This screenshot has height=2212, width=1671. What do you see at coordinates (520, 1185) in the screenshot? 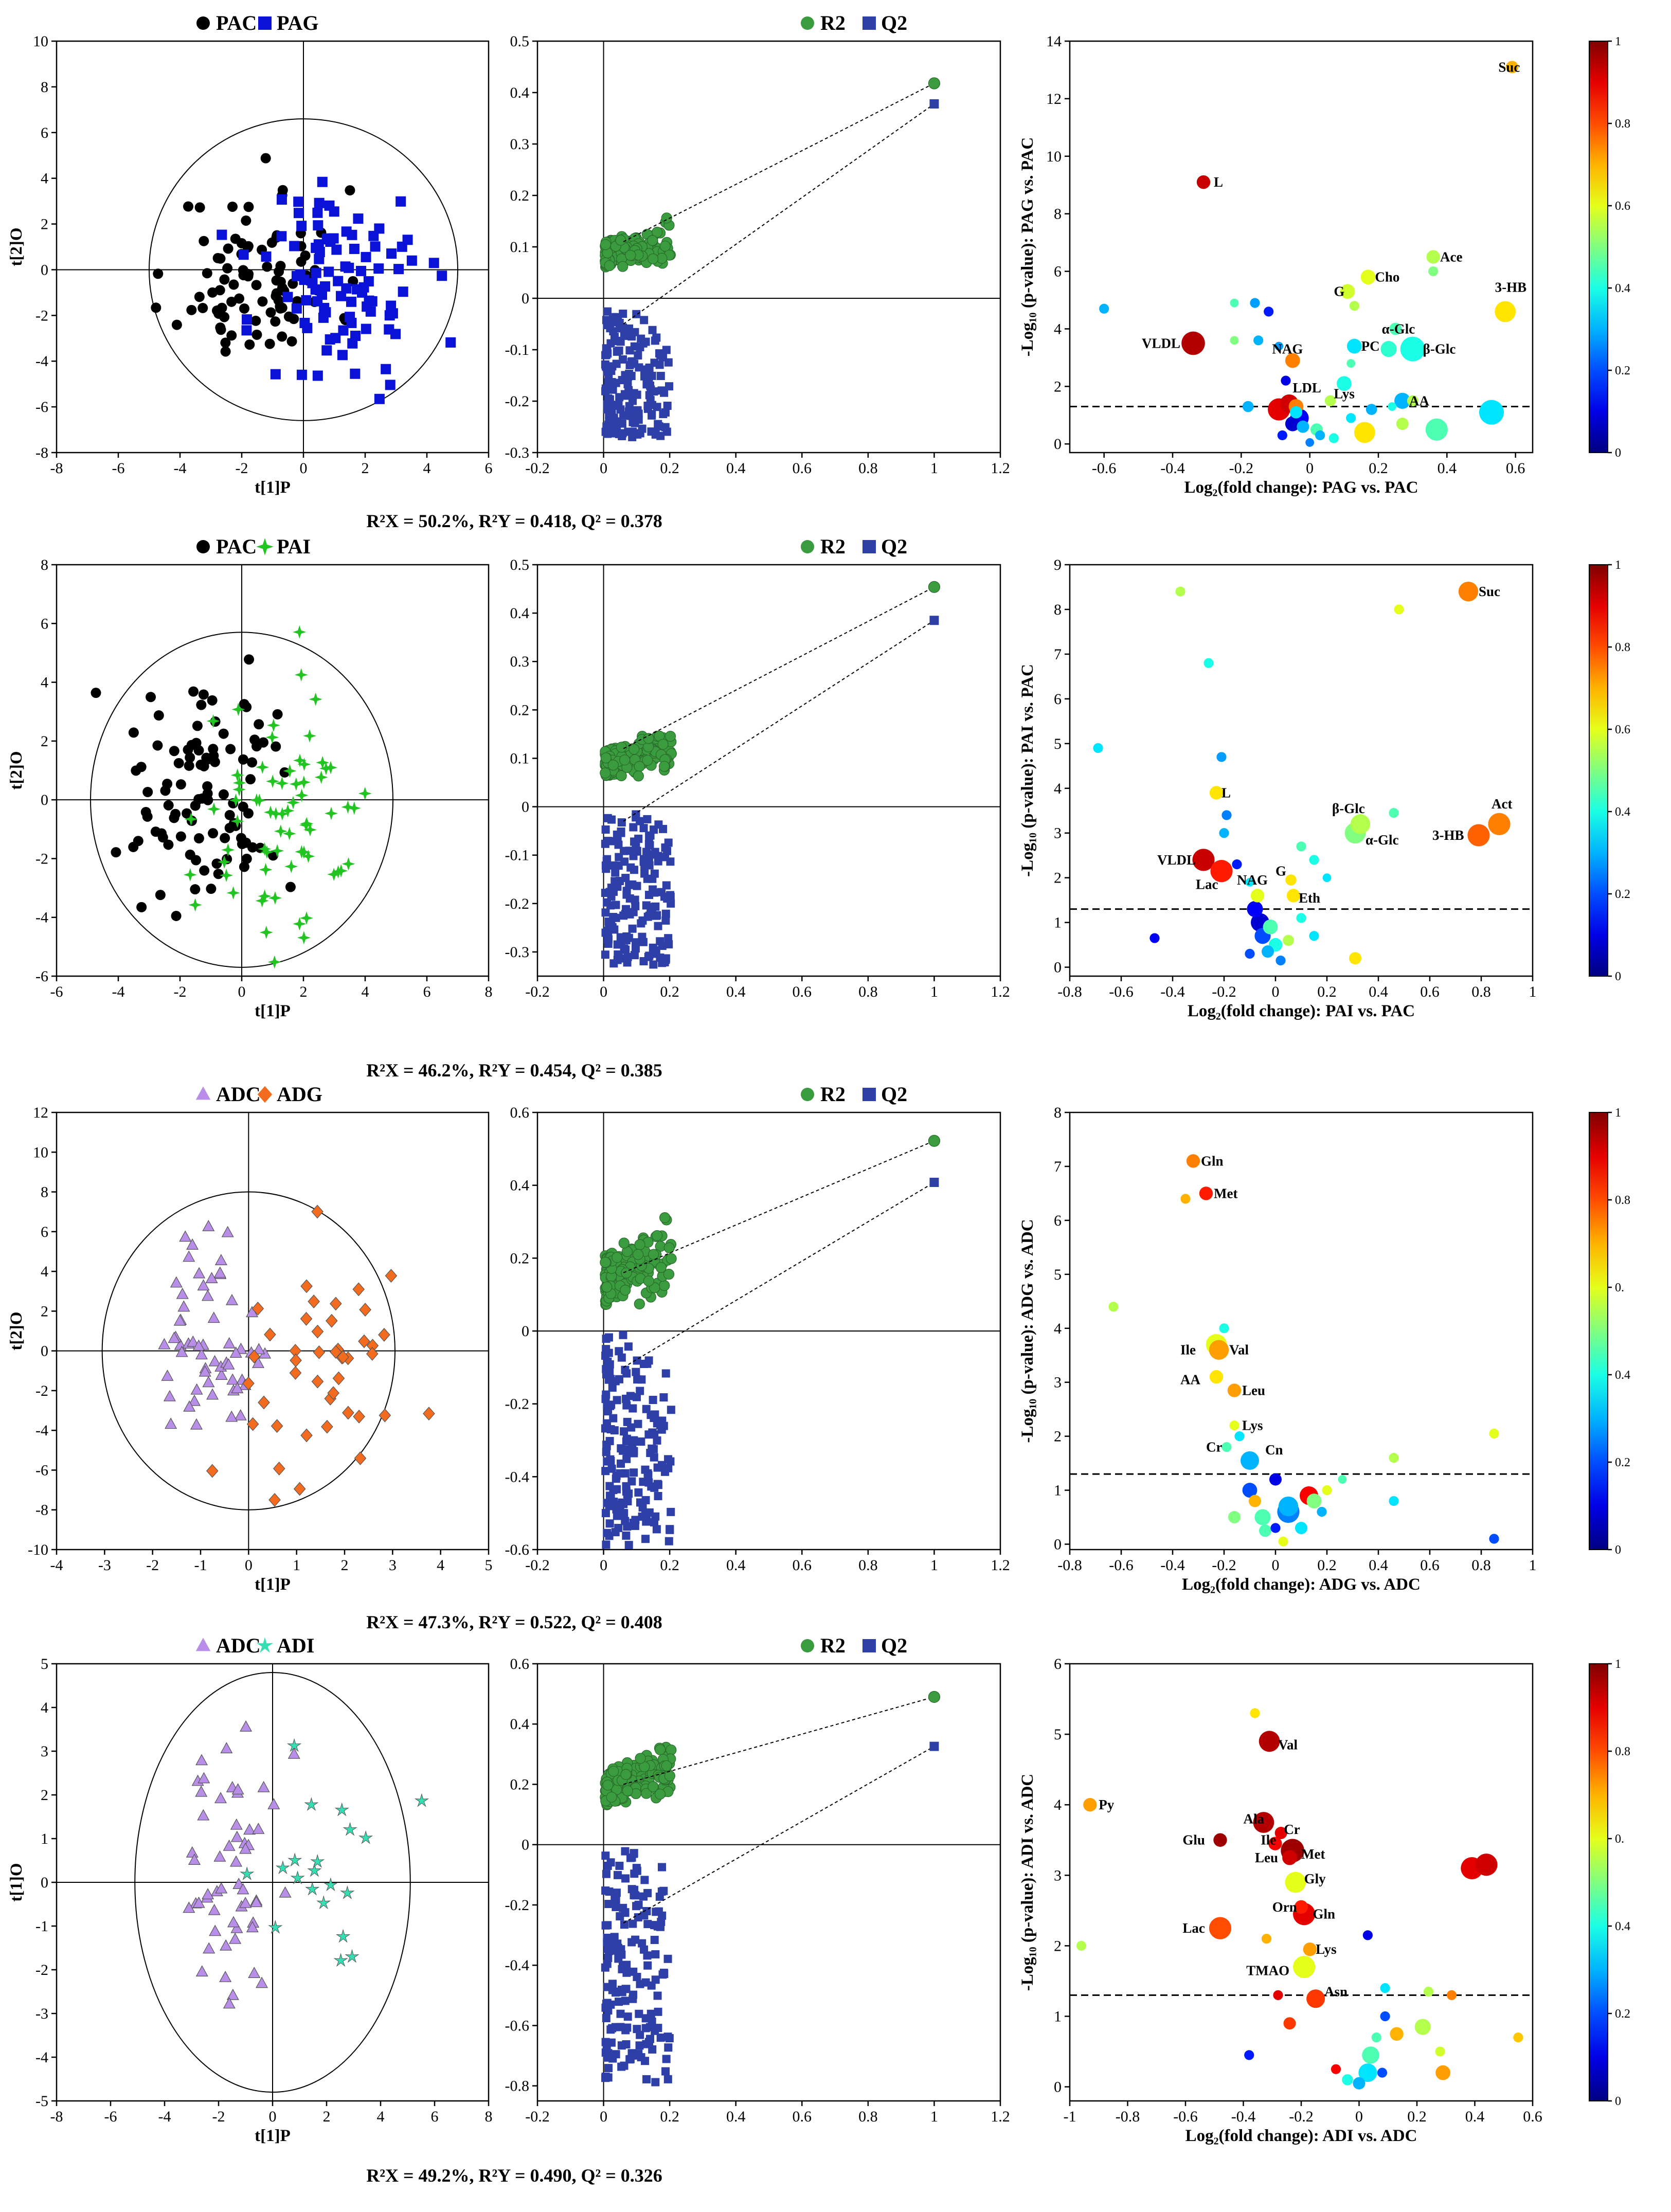
I see `y-tick-label: 0.4` at bounding box center [520, 1185].